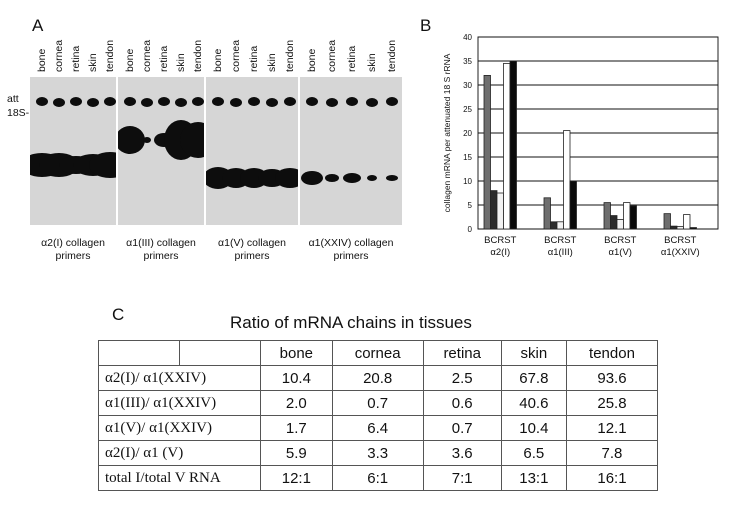  What do you see at coordinates (426, 25) in the screenshot?
I see `panel-b-letter: B` at bounding box center [426, 25].